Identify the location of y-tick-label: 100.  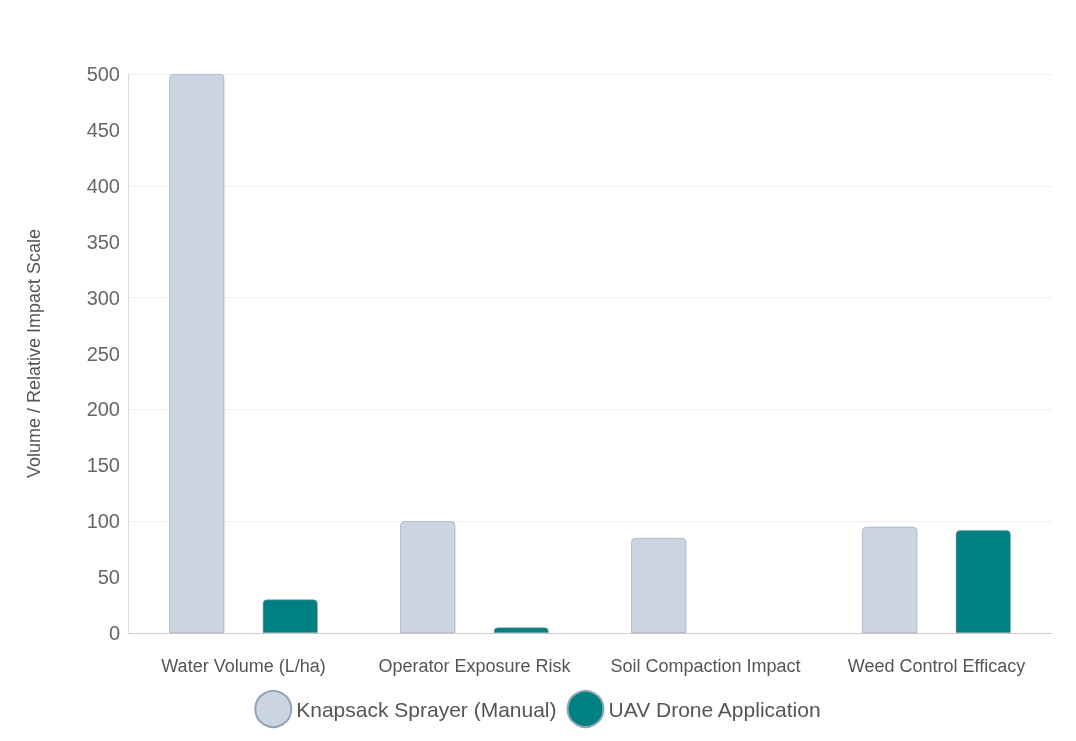
(103, 521).